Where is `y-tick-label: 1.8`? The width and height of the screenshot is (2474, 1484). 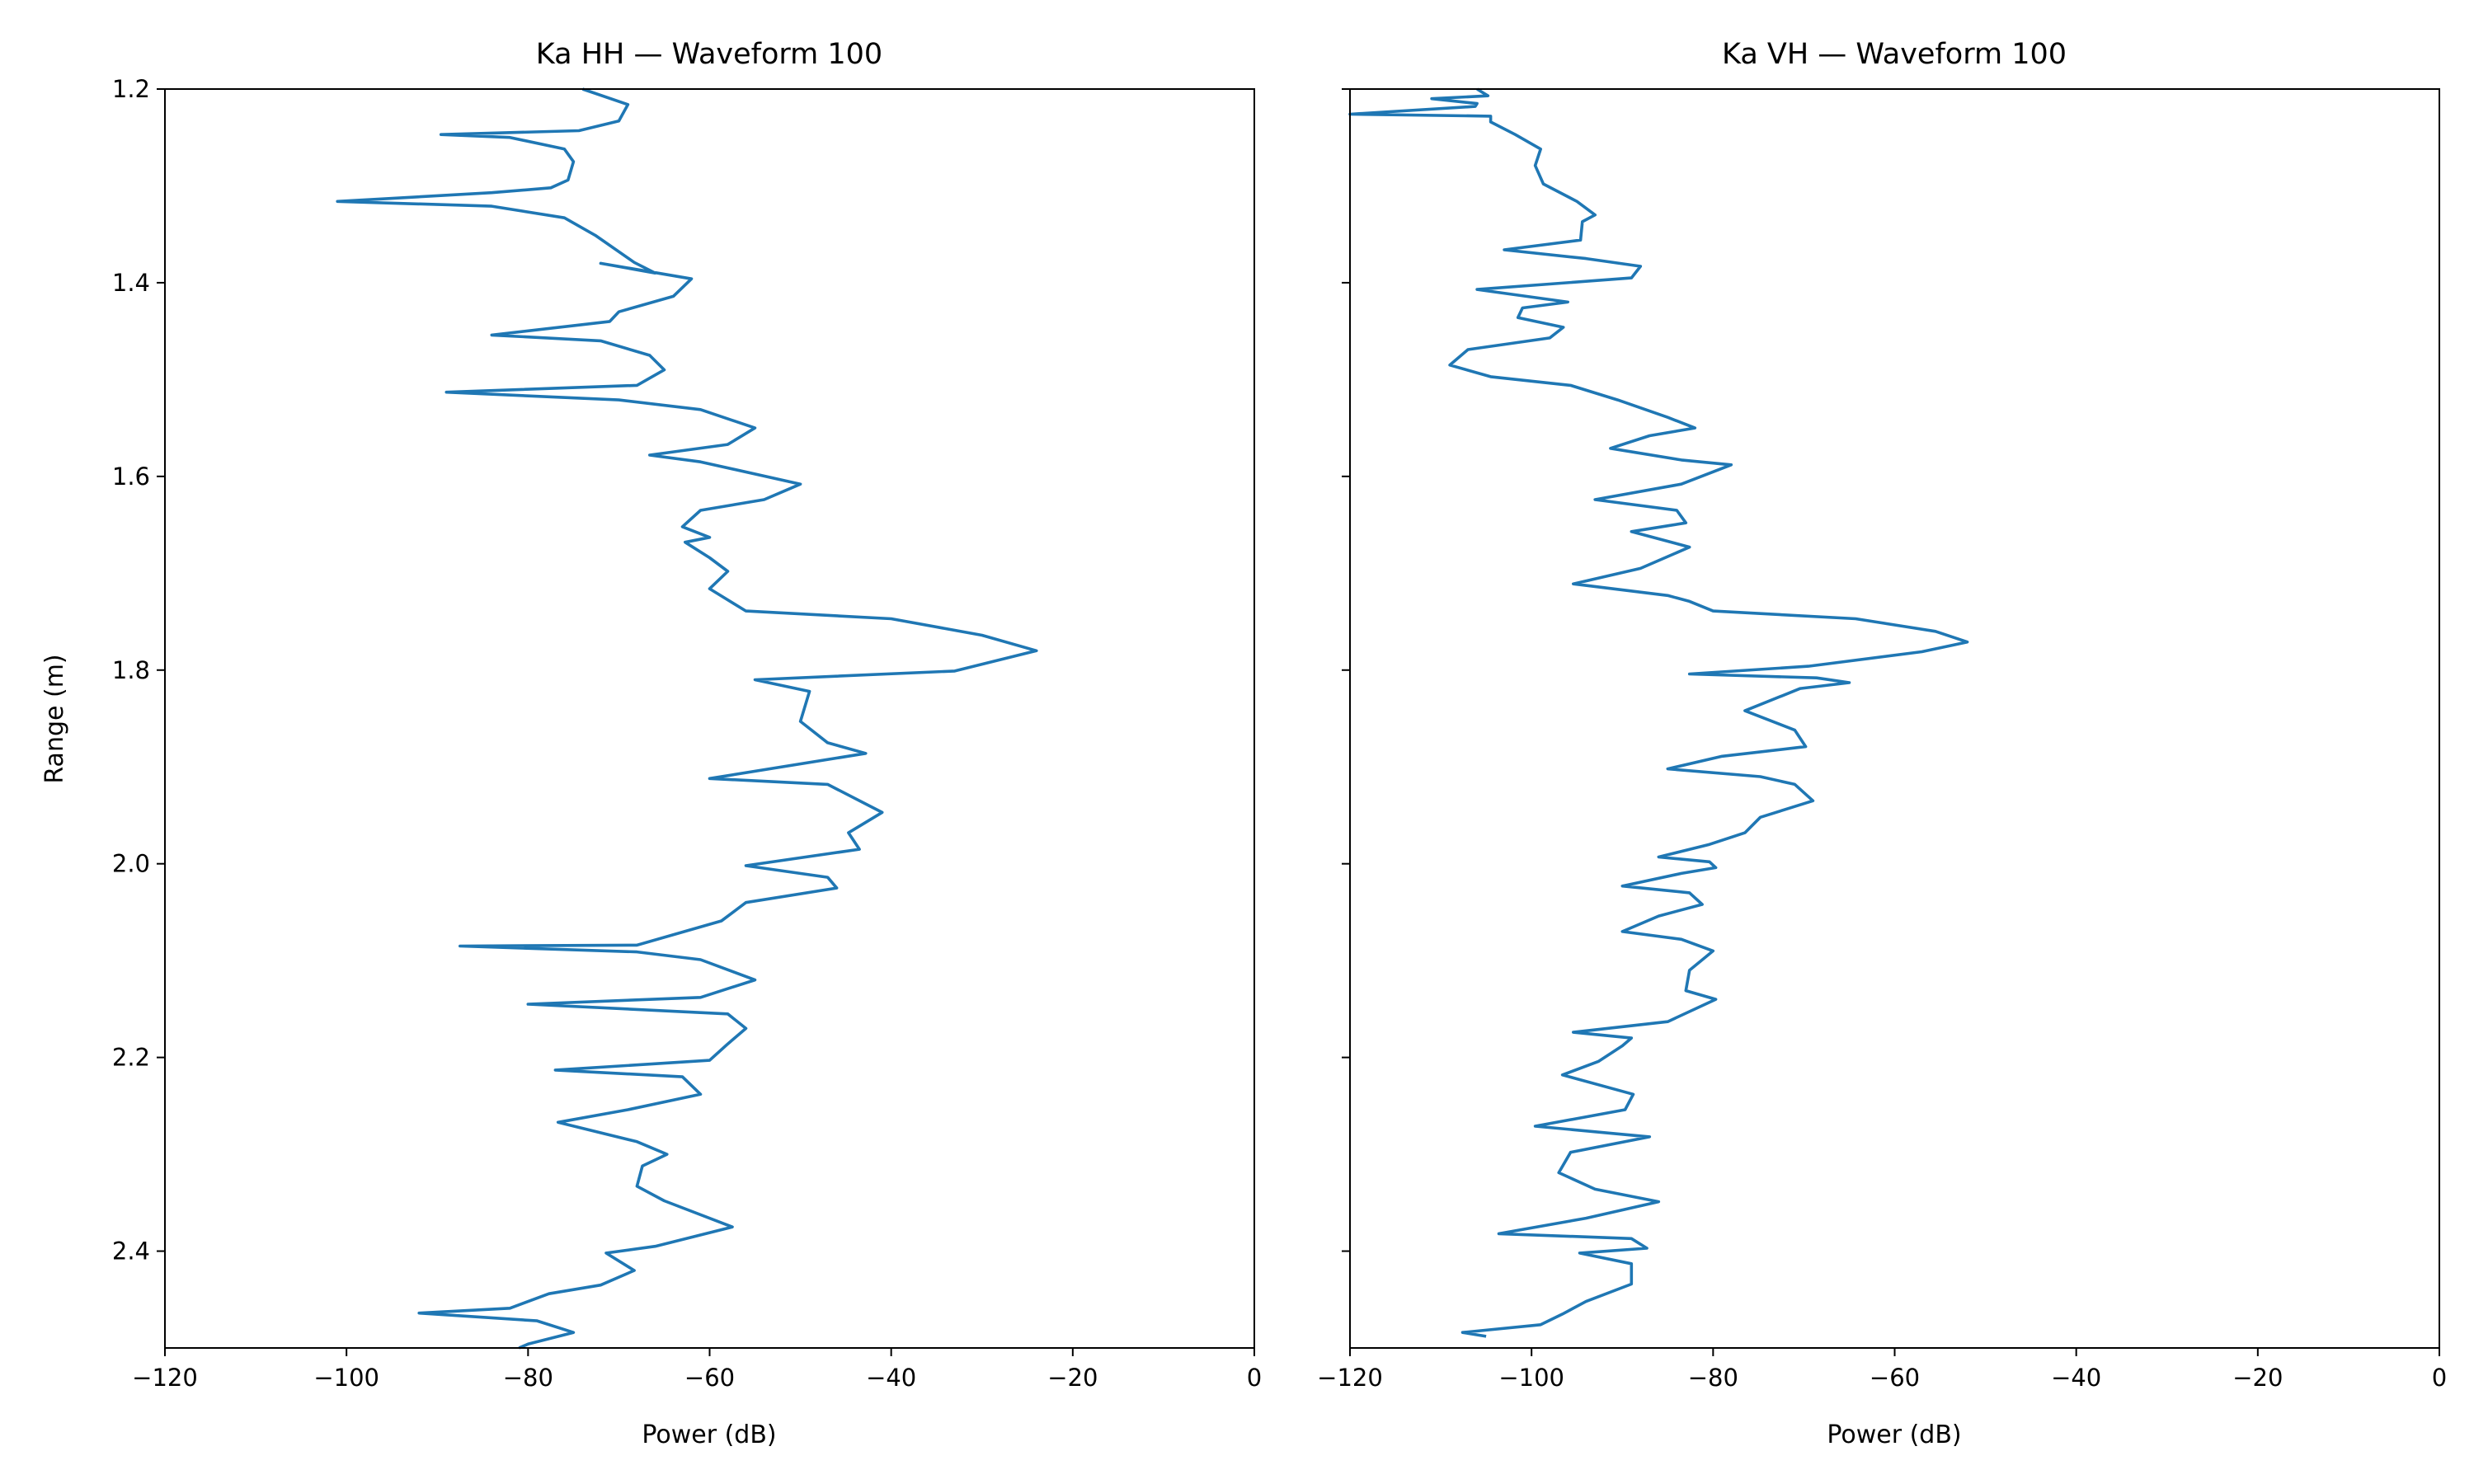 y-tick-label: 1.8 is located at coordinates (131, 670).